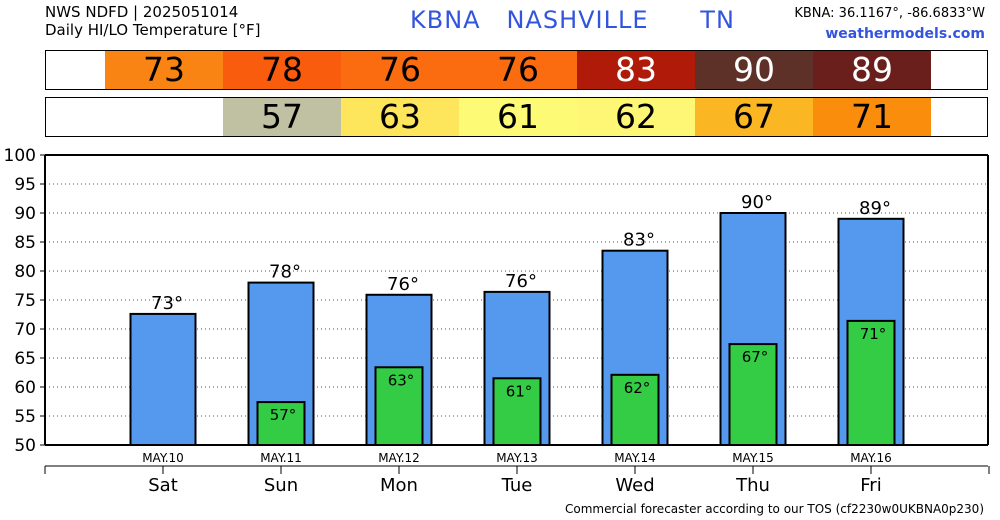  What do you see at coordinates (163, 379) in the screenshot?
I see `hi-bar` at bounding box center [163, 379].